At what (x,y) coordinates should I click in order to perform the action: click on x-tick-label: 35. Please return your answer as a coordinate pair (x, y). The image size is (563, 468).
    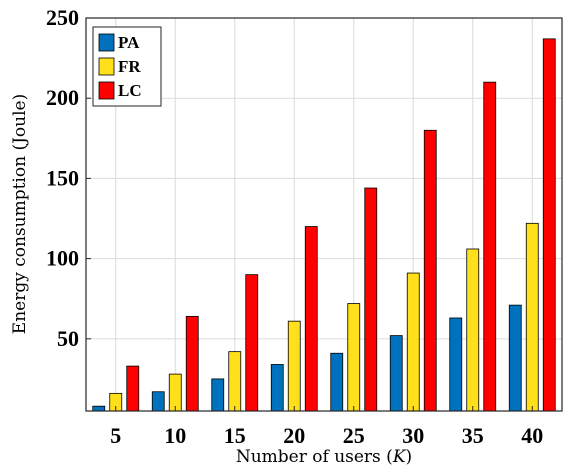
    Looking at the image, I should click on (473, 435).